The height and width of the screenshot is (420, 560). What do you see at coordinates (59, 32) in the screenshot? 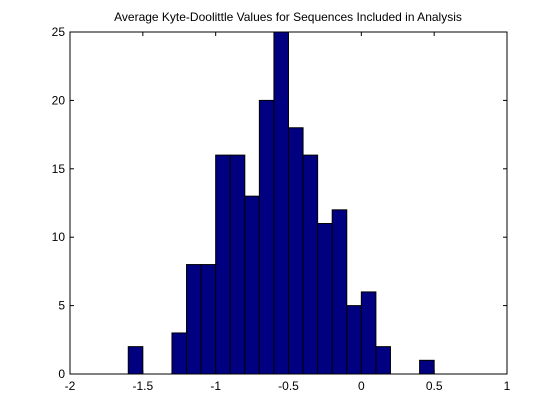
I see `y-tick-label: 25` at bounding box center [59, 32].